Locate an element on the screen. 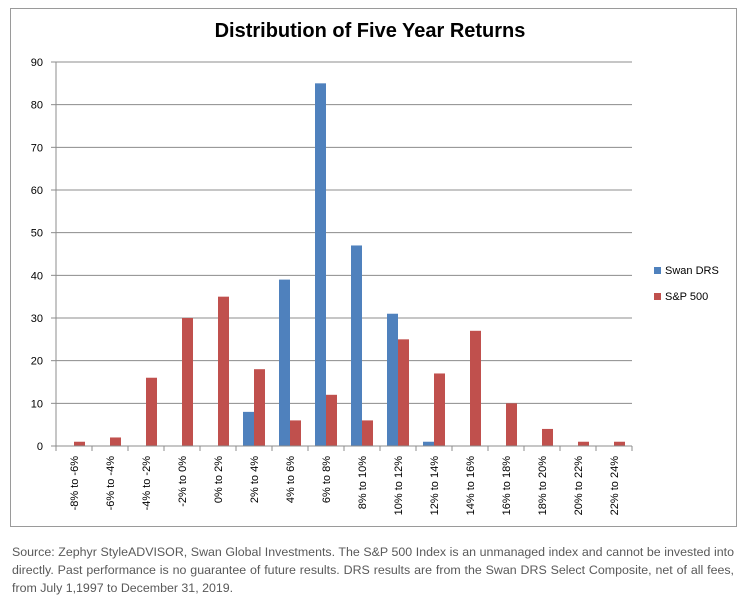  y-tick-label: 30 is located at coordinates (37, 319).